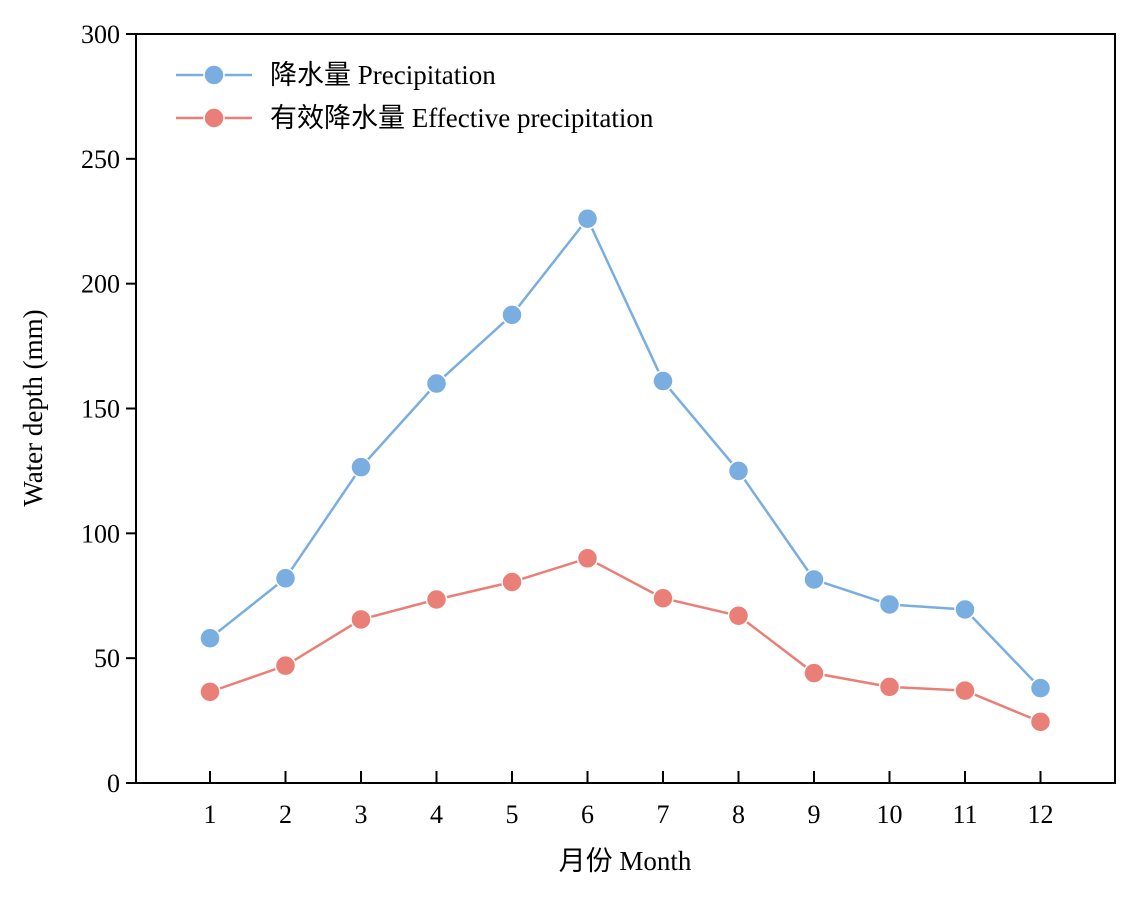 The height and width of the screenshot is (897, 1132). Describe the element at coordinates (738, 814) in the screenshot. I see `x-tick-label: 8` at that location.